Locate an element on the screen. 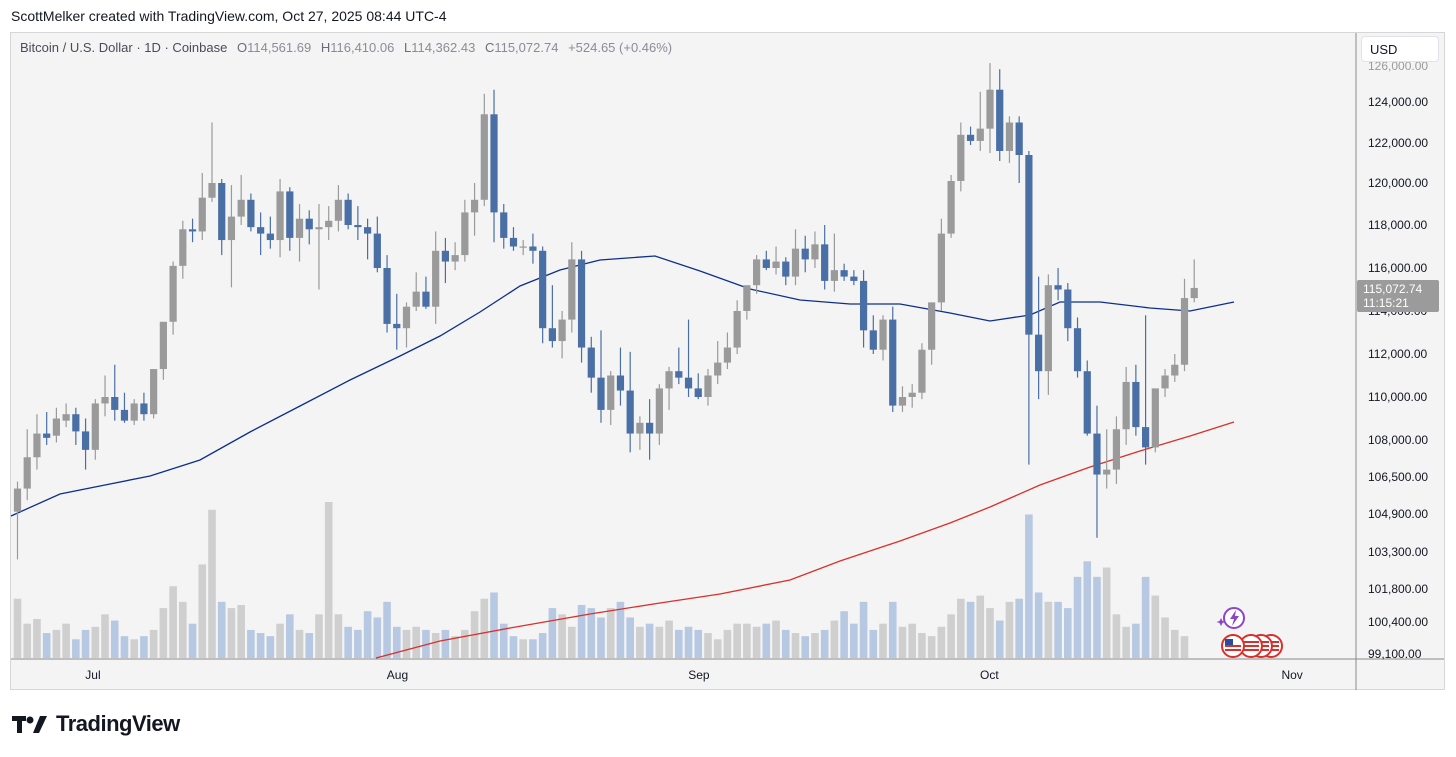 This screenshot has width=1456, height=757. x-tick-label: Nov is located at coordinates (1291, 675).